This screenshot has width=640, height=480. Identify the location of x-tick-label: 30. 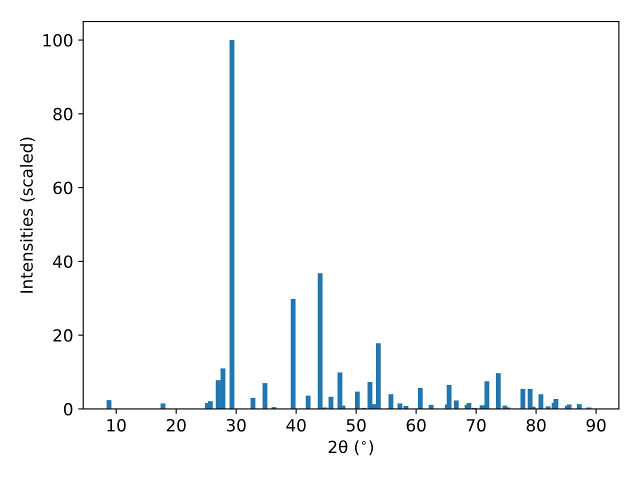
(236, 425).